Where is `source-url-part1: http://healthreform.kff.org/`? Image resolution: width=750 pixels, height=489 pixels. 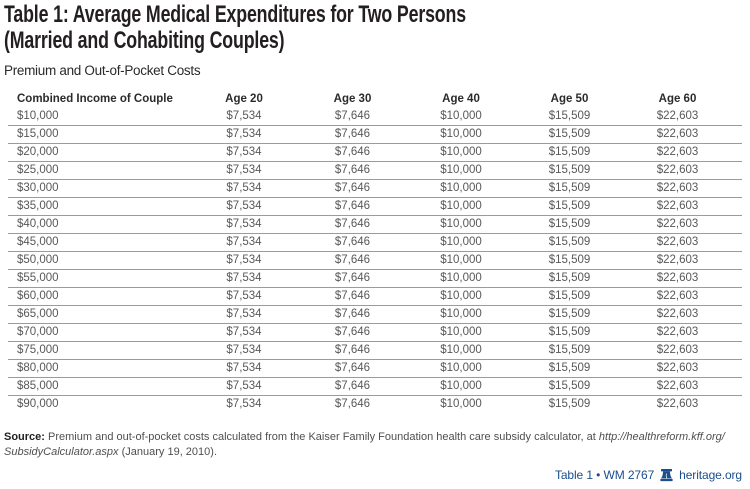
source-url-part1: http://healthreform.kff.org/ is located at coordinates (661, 437).